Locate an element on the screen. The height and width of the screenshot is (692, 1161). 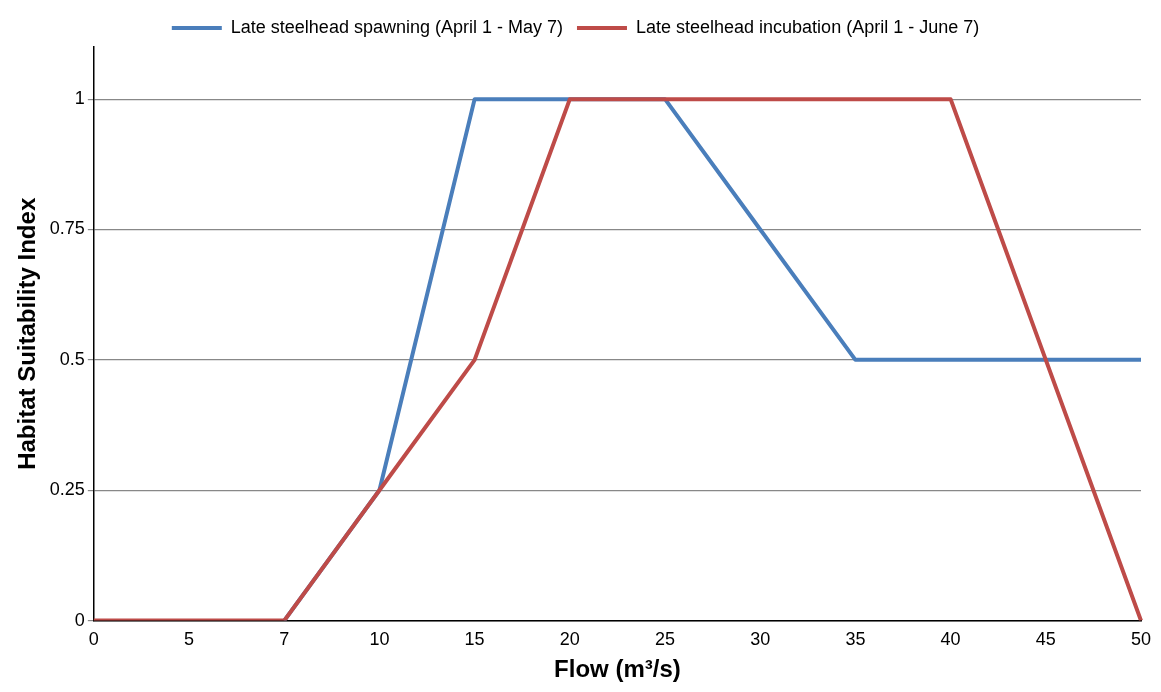
x-tick-label: 0 is located at coordinates (93, 639).